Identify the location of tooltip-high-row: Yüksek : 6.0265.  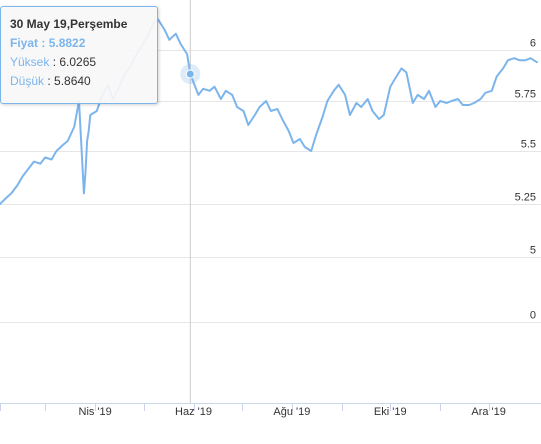
(79, 62).